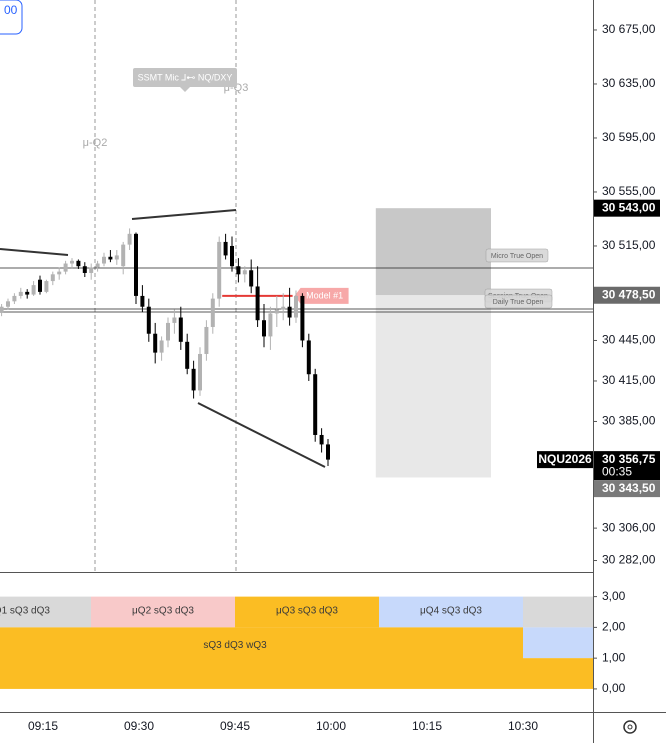  I want to click on settings-icon, so click(630, 727).